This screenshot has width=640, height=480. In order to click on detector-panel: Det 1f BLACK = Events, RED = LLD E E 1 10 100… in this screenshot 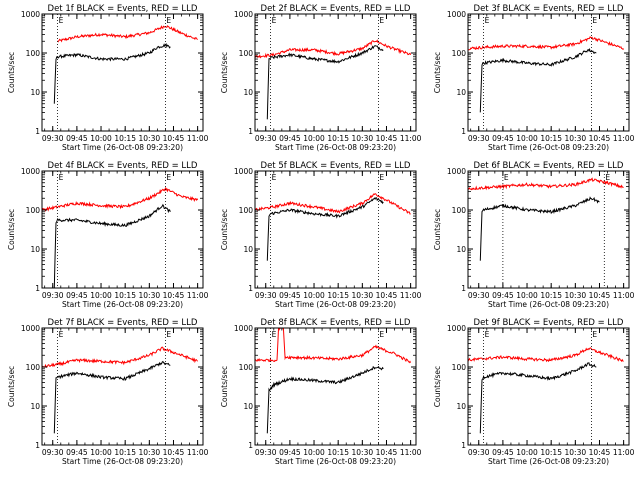, I will do `click(108, 78)`.